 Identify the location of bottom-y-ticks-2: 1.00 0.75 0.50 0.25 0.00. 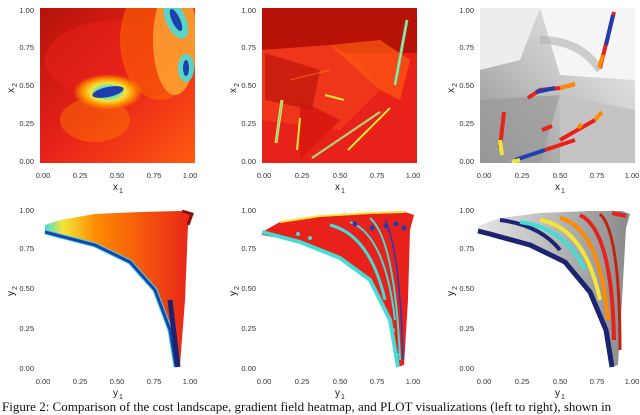
(248, 289).